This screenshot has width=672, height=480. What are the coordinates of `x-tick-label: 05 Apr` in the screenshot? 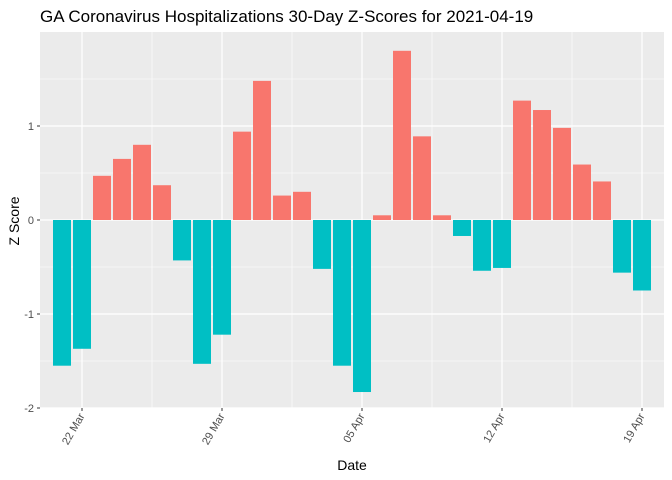 It's located at (354, 428).